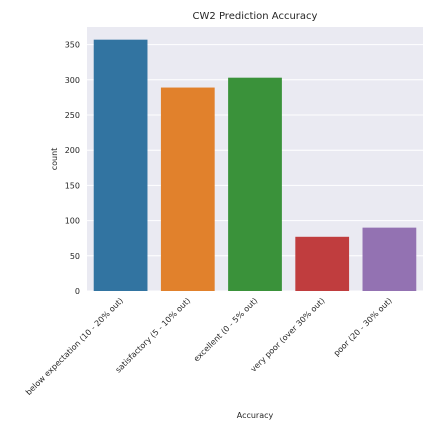 Image resolution: width=432 pixels, height=432 pixels. I want to click on x-tick-label: very poor (over 30% out), so click(288, 335).